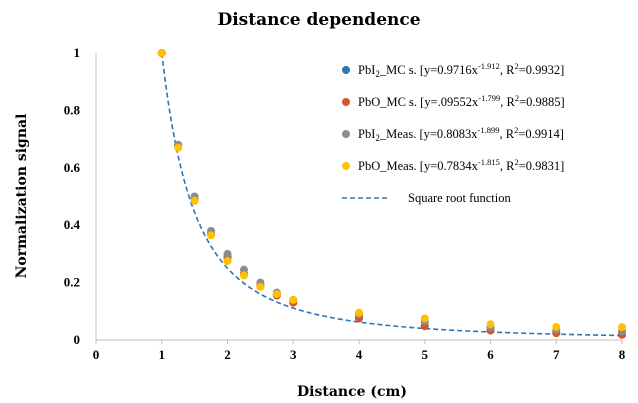 The width and height of the screenshot is (638, 403). Describe the element at coordinates (77, 339) in the screenshot. I see `y-tick-label: 0` at that location.